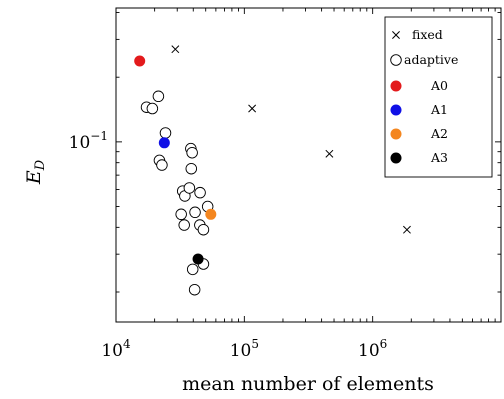 Image resolution: width=504 pixels, height=399 pixels. Describe the element at coordinates (34, 177) in the screenshot. I see `y-axis-label-base: E` at that location.